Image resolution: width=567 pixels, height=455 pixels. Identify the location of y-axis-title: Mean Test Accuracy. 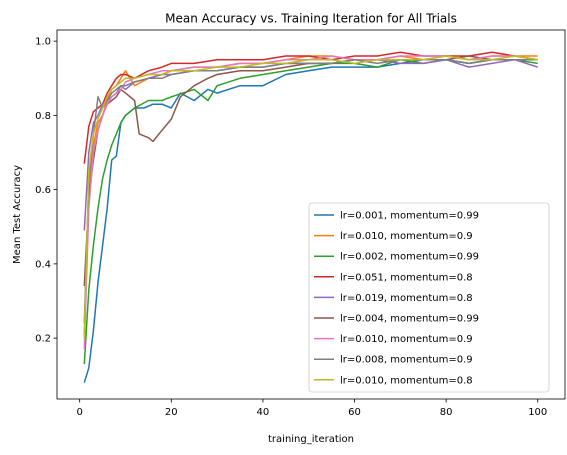
(17, 214).